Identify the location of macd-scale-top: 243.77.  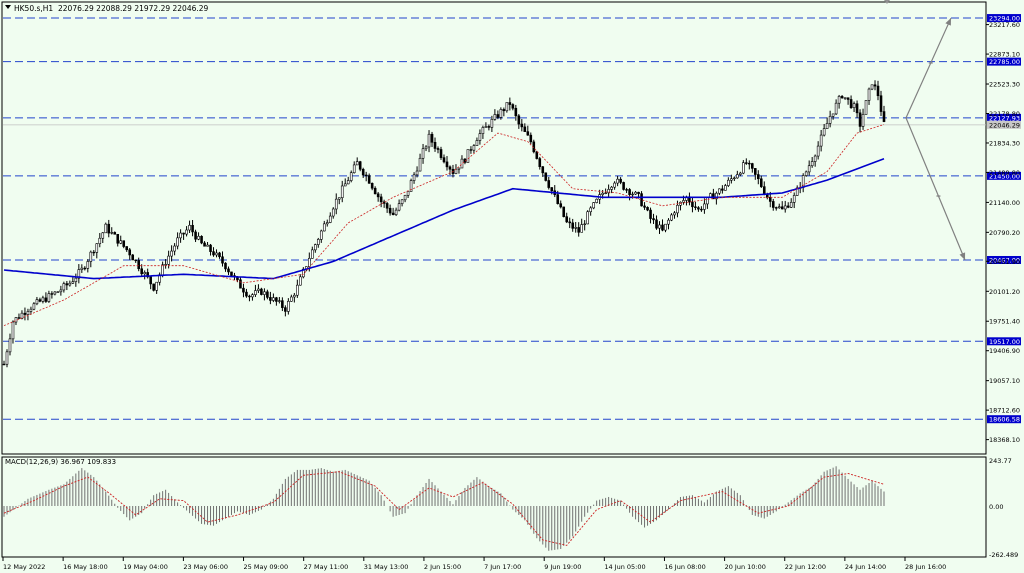
(1000, 461).